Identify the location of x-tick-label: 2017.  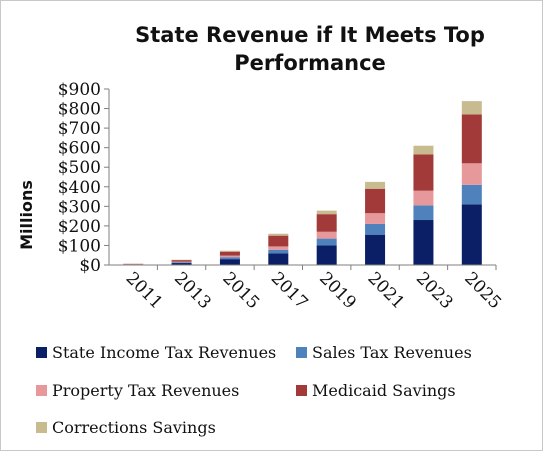
(289, 290).